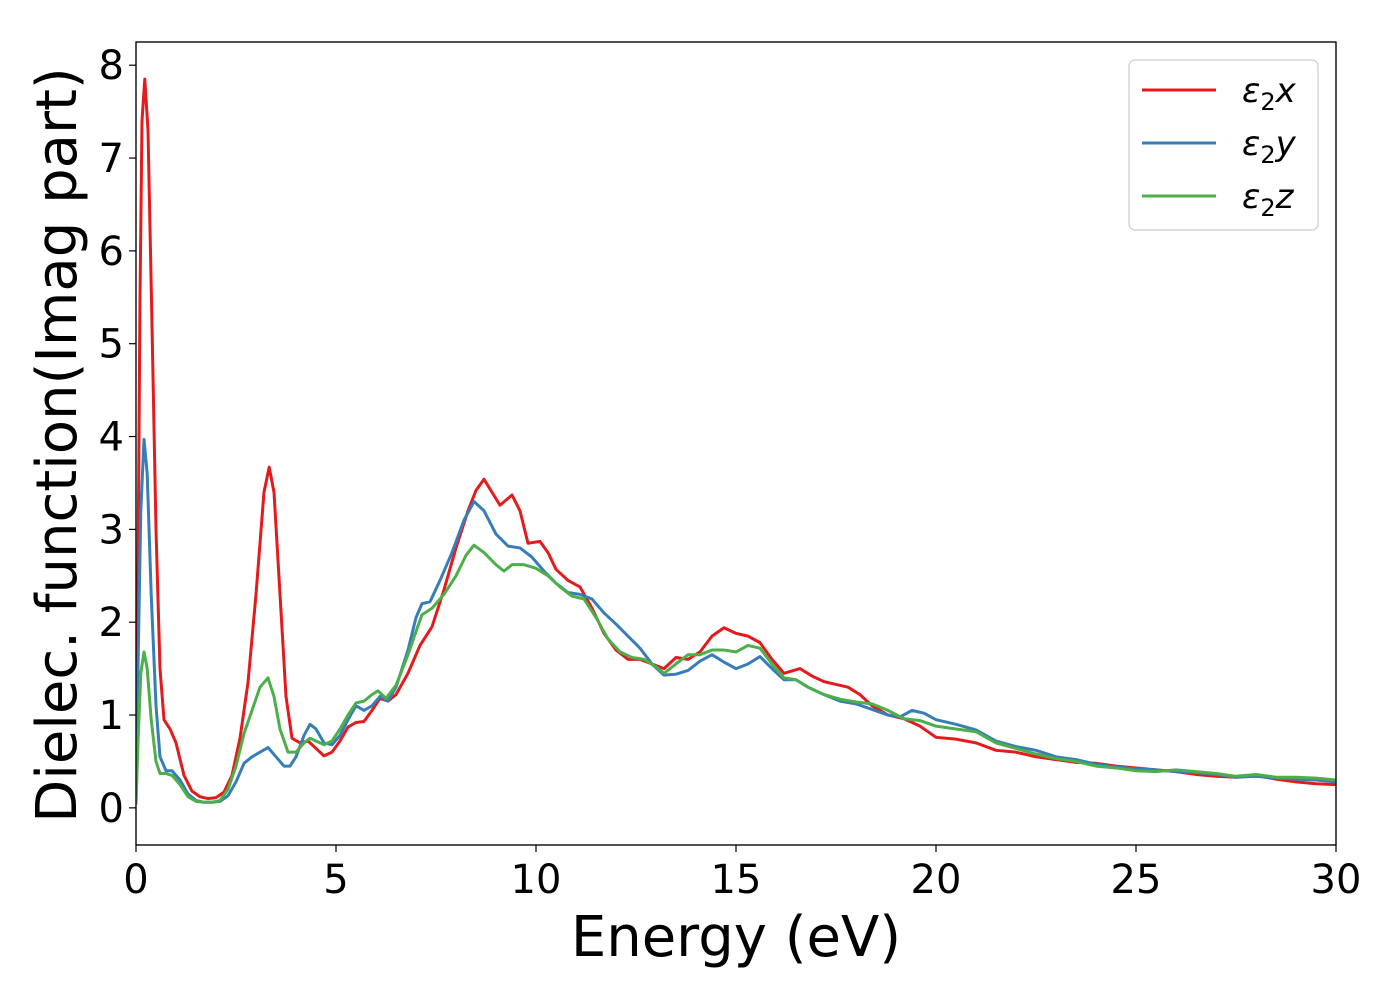 This screenshot has height=1000, width=1400. Describe the element at coordinates (1219, 146) in the screenshot. I see `legend-entries: ε2x ε2y ε2z` at that location.